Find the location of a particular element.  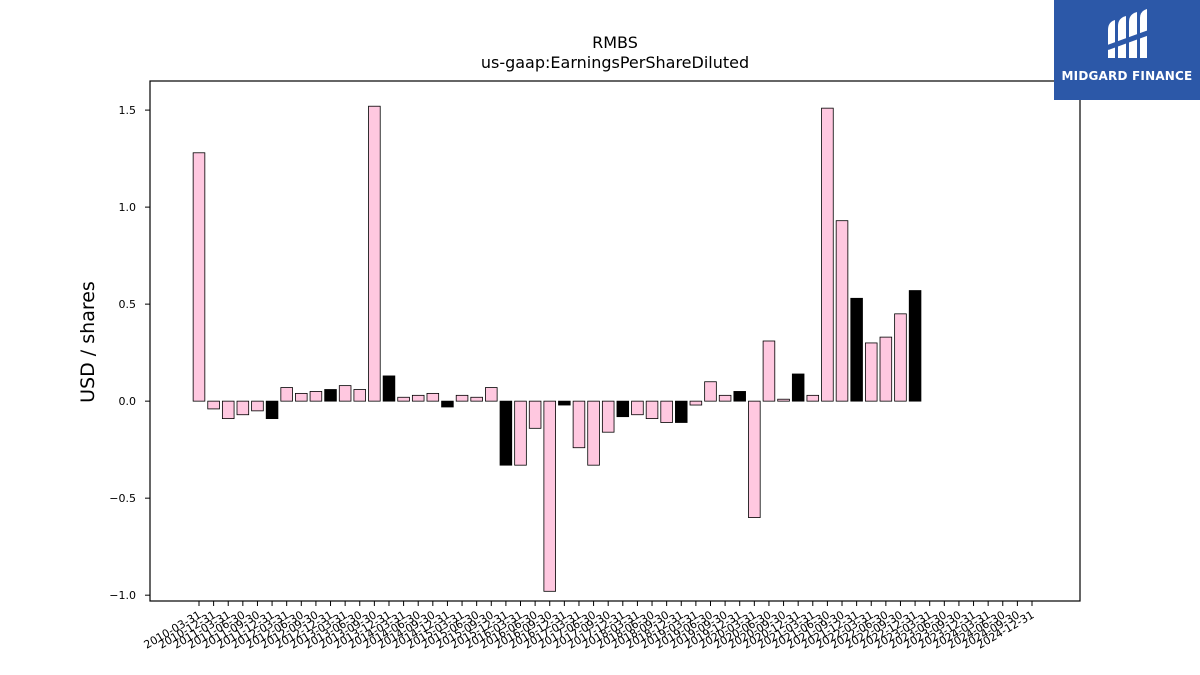

y-axis-label: USD / shares is located at coordinates (88, 342).